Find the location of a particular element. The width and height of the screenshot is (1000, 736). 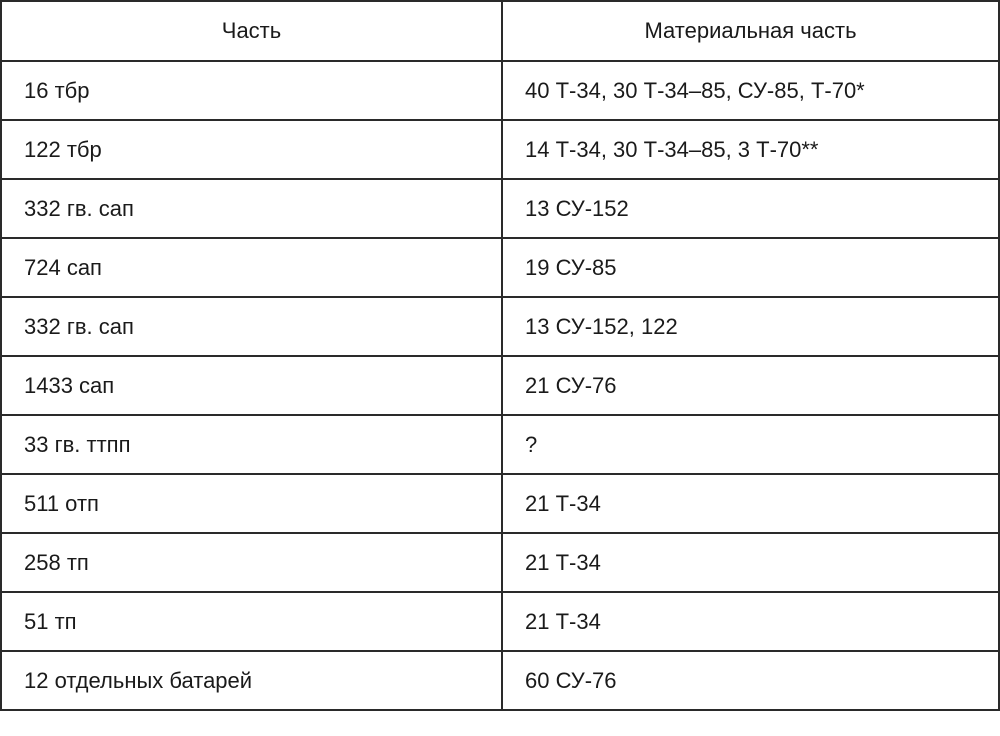

table-row: 51 тп 21 Т-34 is located at coordinates (500, 621).